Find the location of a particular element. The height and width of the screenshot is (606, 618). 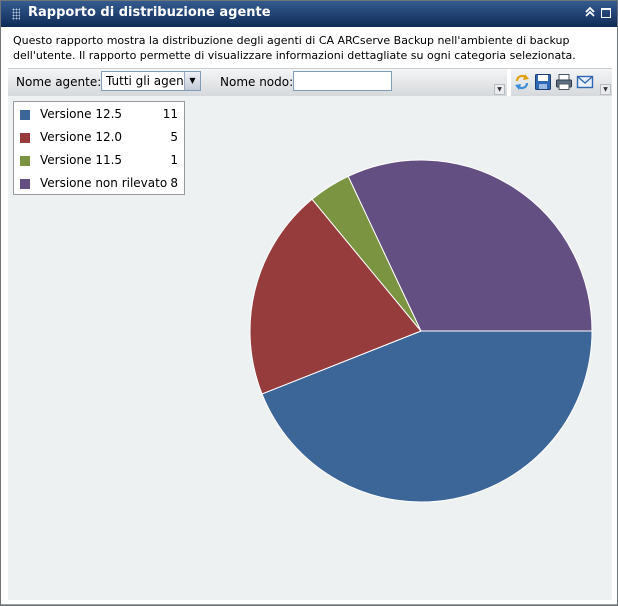

save-button is located at coordinates (543, 82).